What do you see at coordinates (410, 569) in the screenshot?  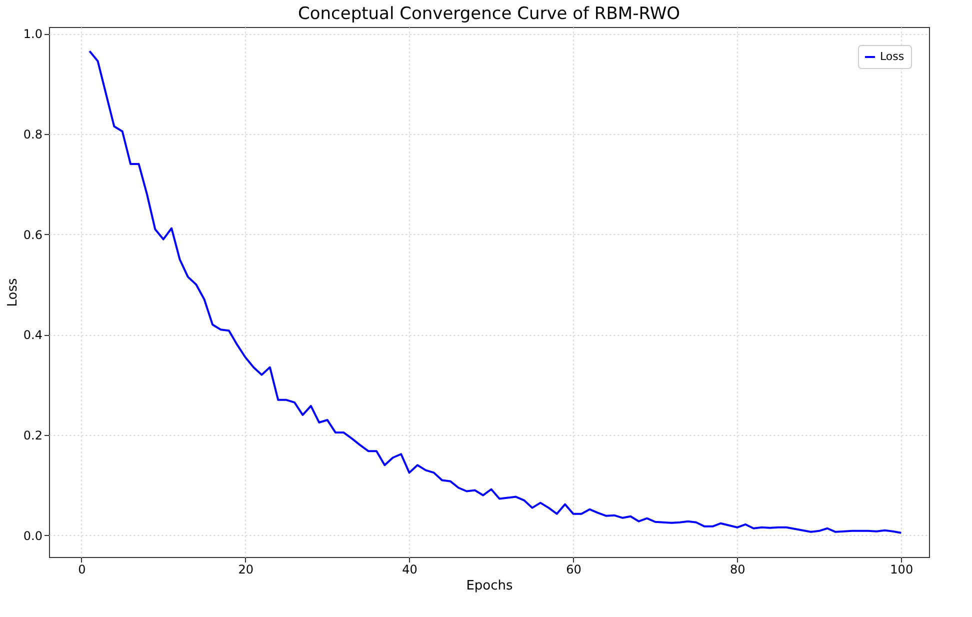 I see `x-tick-label: 40` at bounding box center [410, 569].